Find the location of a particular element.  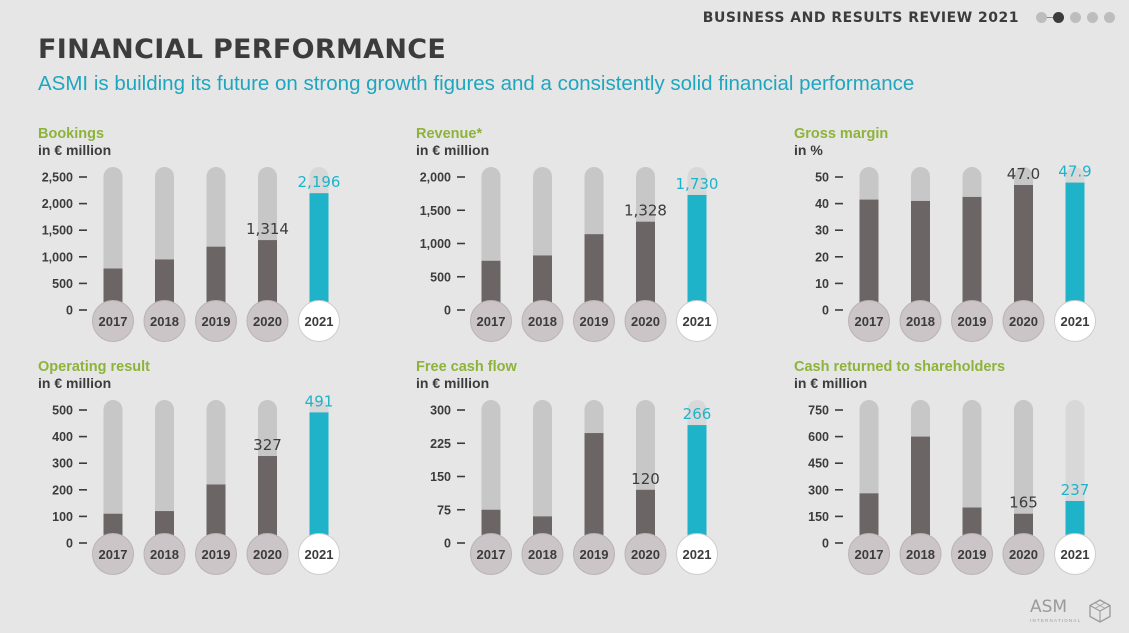

y-tick-label: 300 is located at coordinates (440, 411).